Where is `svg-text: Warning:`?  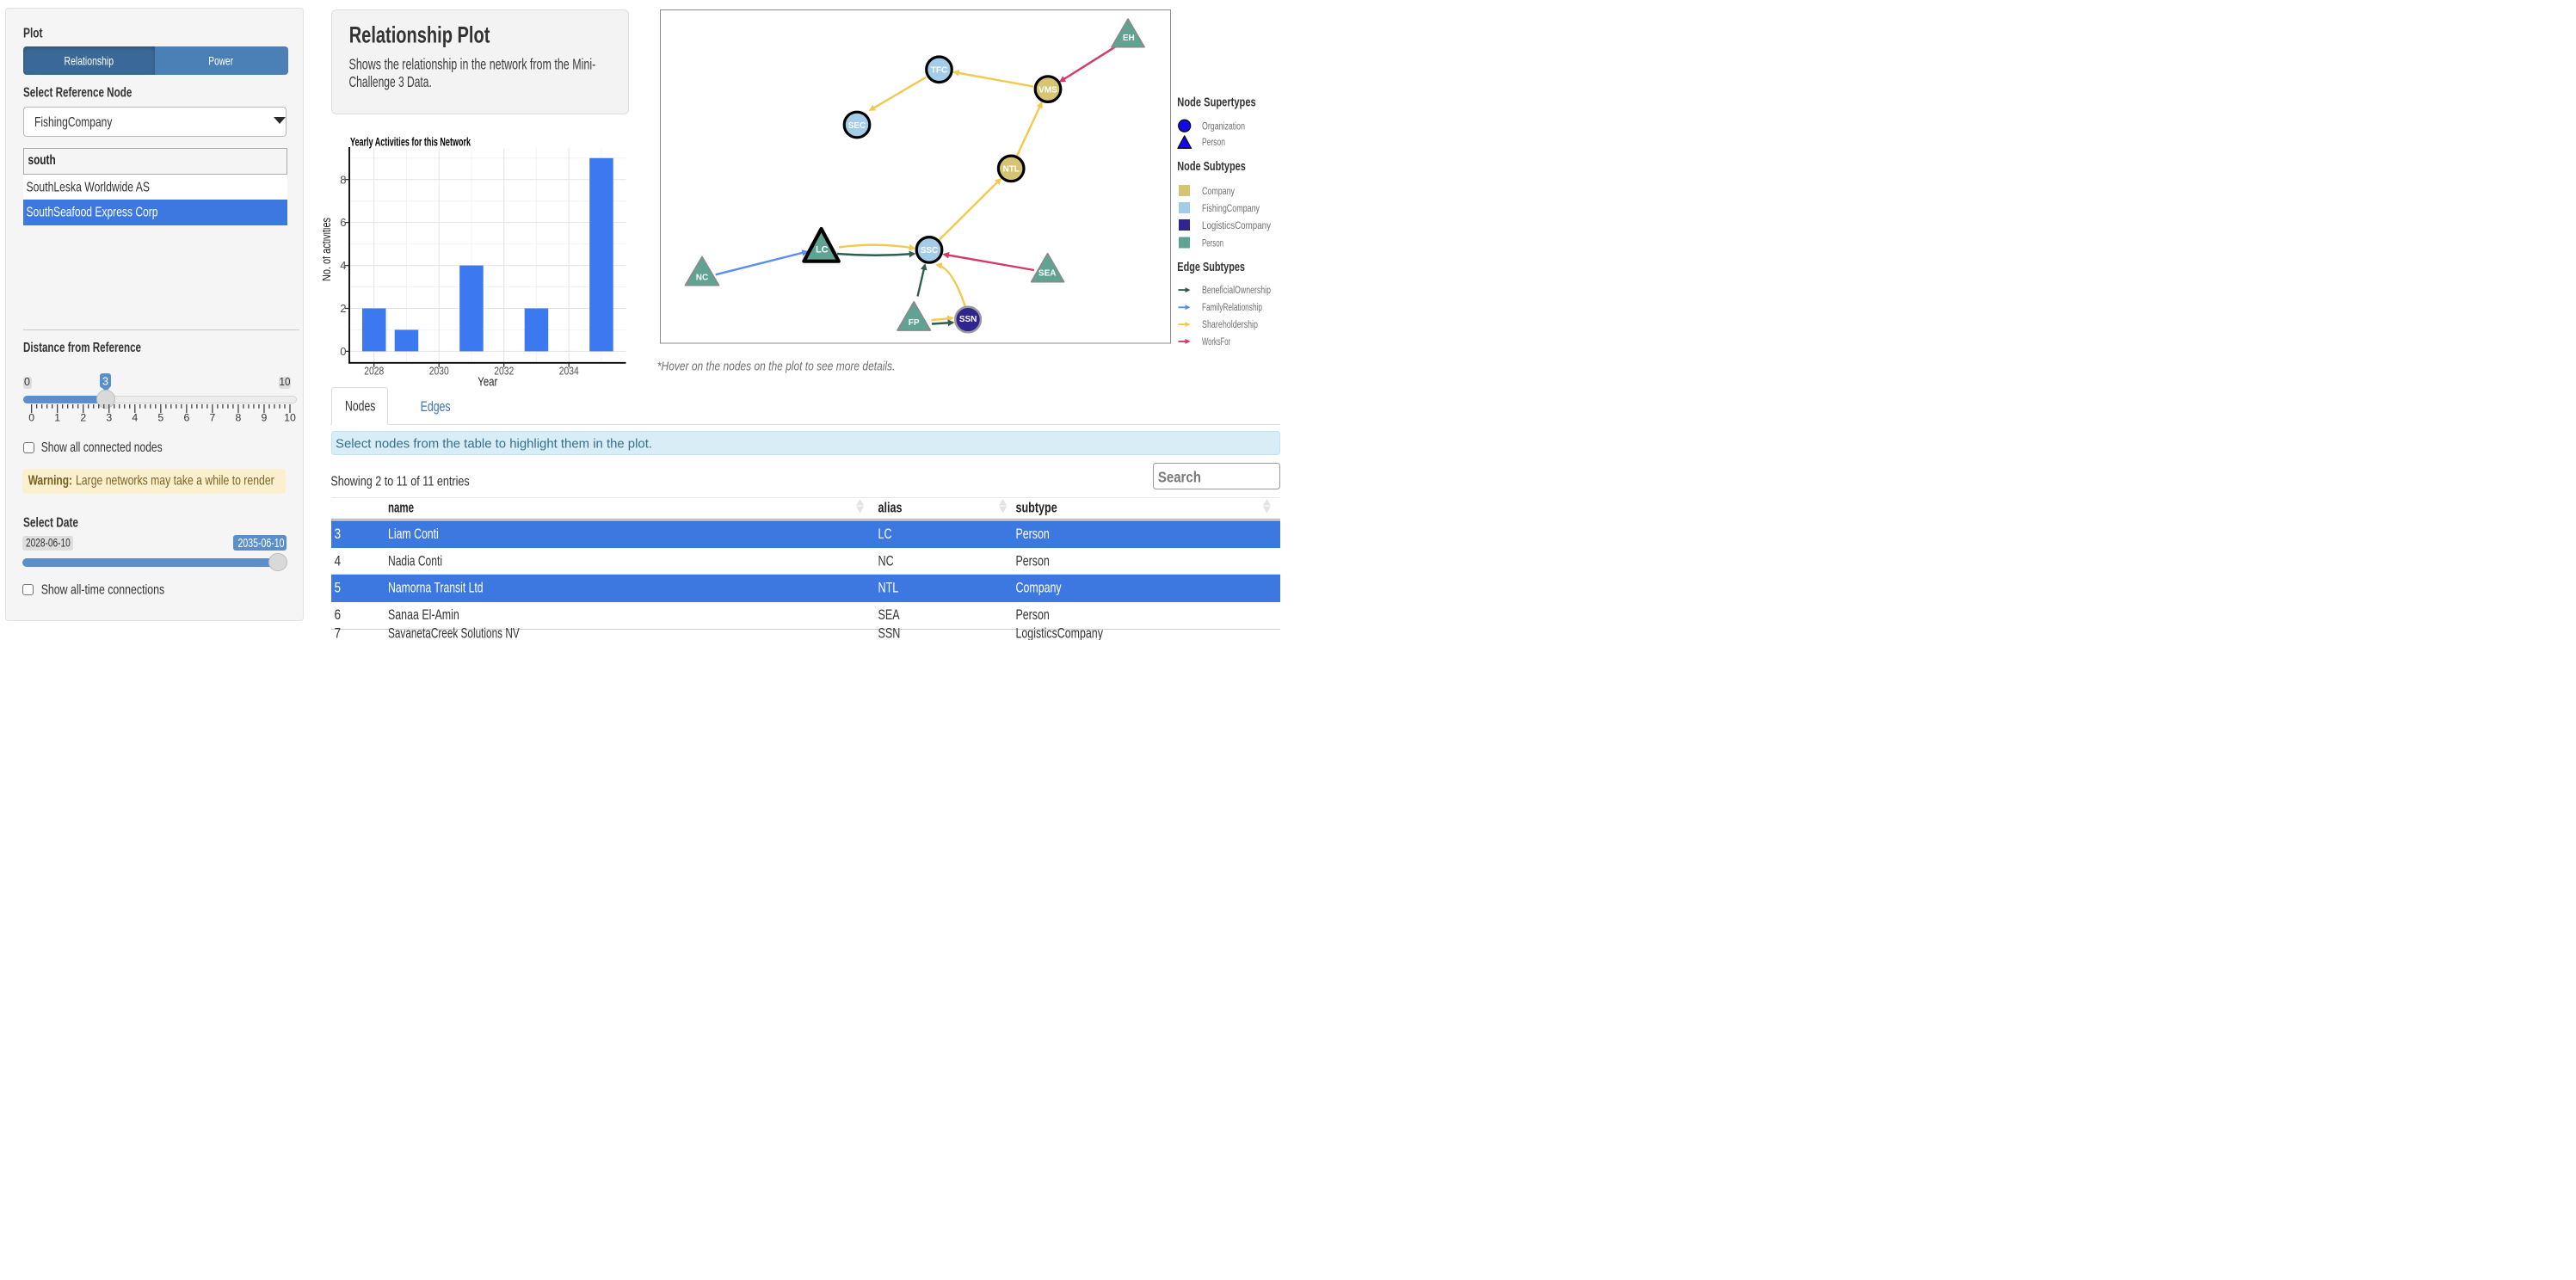
svg-text: Warning: is located at coordinates (50, 482).